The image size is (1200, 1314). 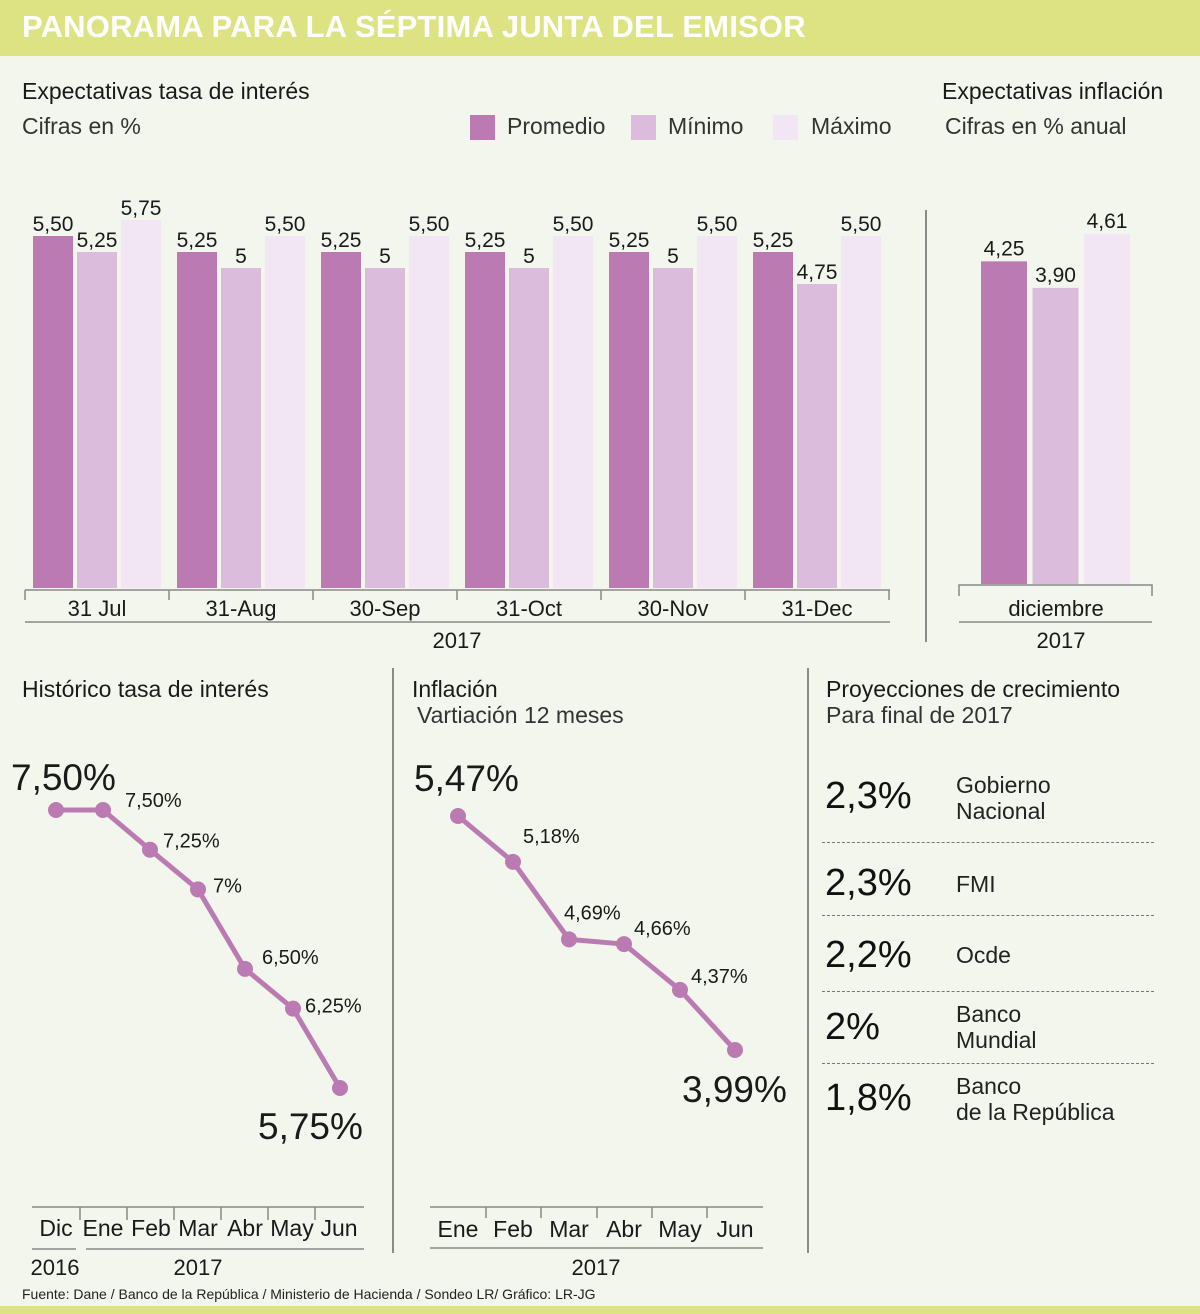 What do you see at coordinates (466, 778) in the screenshot?
I see `data-label-highlight: 5,47%` at bounding box center [466, 778].